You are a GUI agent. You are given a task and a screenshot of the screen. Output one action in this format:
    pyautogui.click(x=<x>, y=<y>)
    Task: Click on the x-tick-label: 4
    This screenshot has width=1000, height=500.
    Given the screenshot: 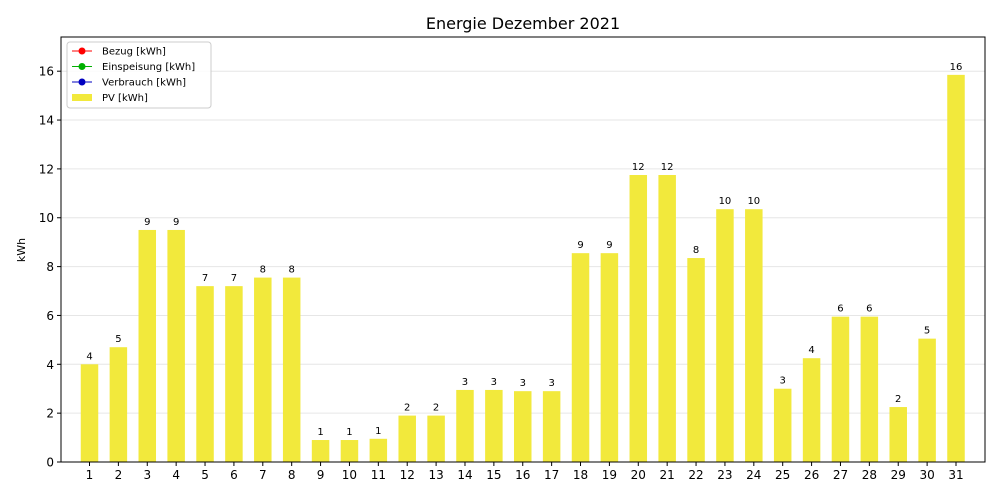 What is the action you would take?
    pyautogui.click(x=176, y=475)
    